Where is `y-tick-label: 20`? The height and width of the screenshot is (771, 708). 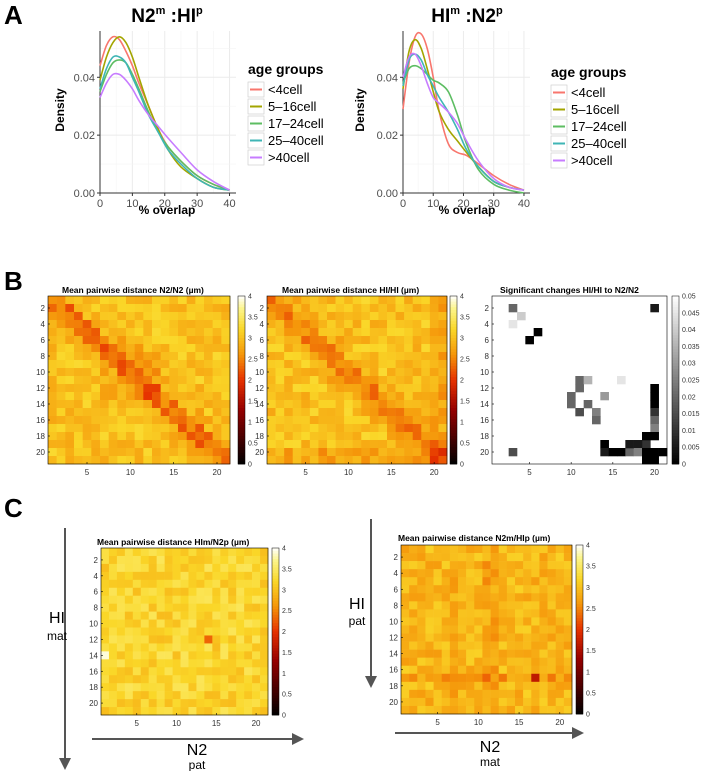 y-tick-label: 20 is located at coordinates (40, 452).